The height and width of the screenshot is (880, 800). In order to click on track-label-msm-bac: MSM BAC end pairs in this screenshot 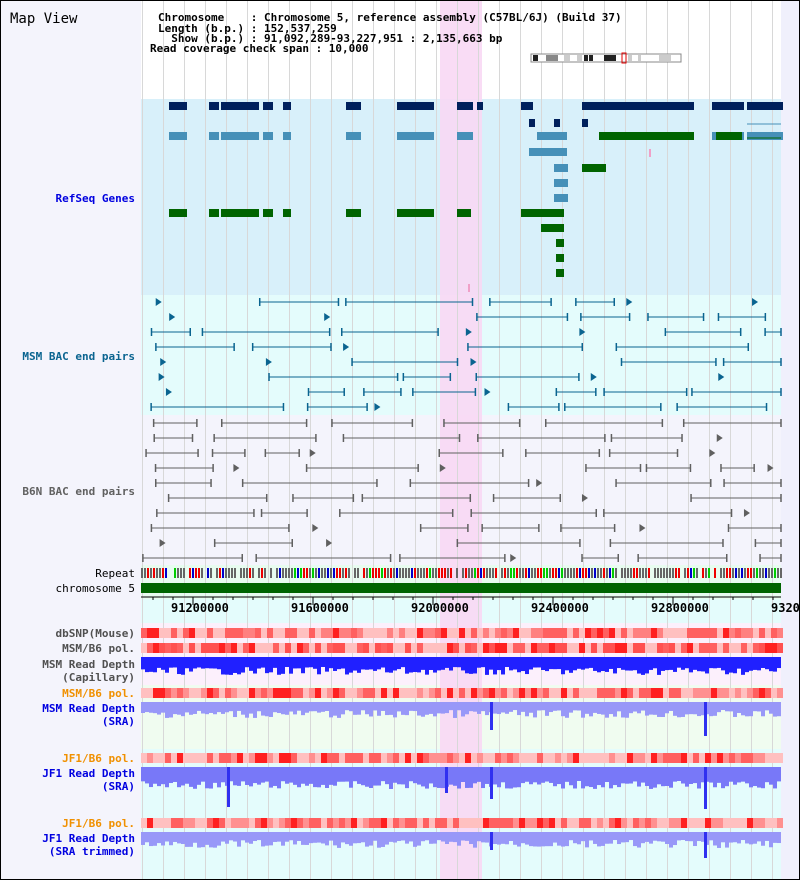, I will do `click(78, 356)`.